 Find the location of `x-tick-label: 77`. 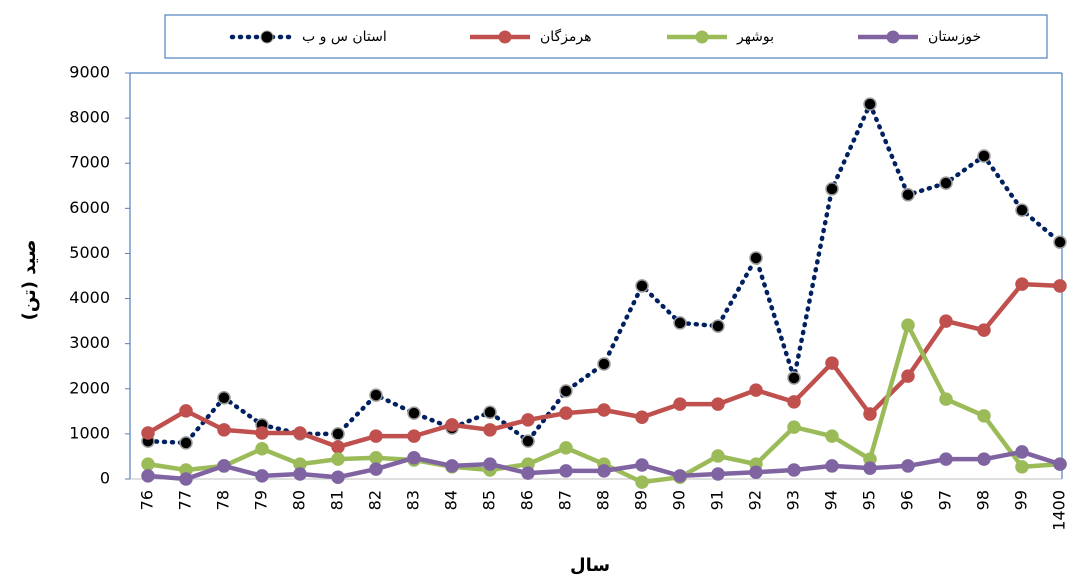

x-tick-label: 77 is located at coordinates (185, 500).